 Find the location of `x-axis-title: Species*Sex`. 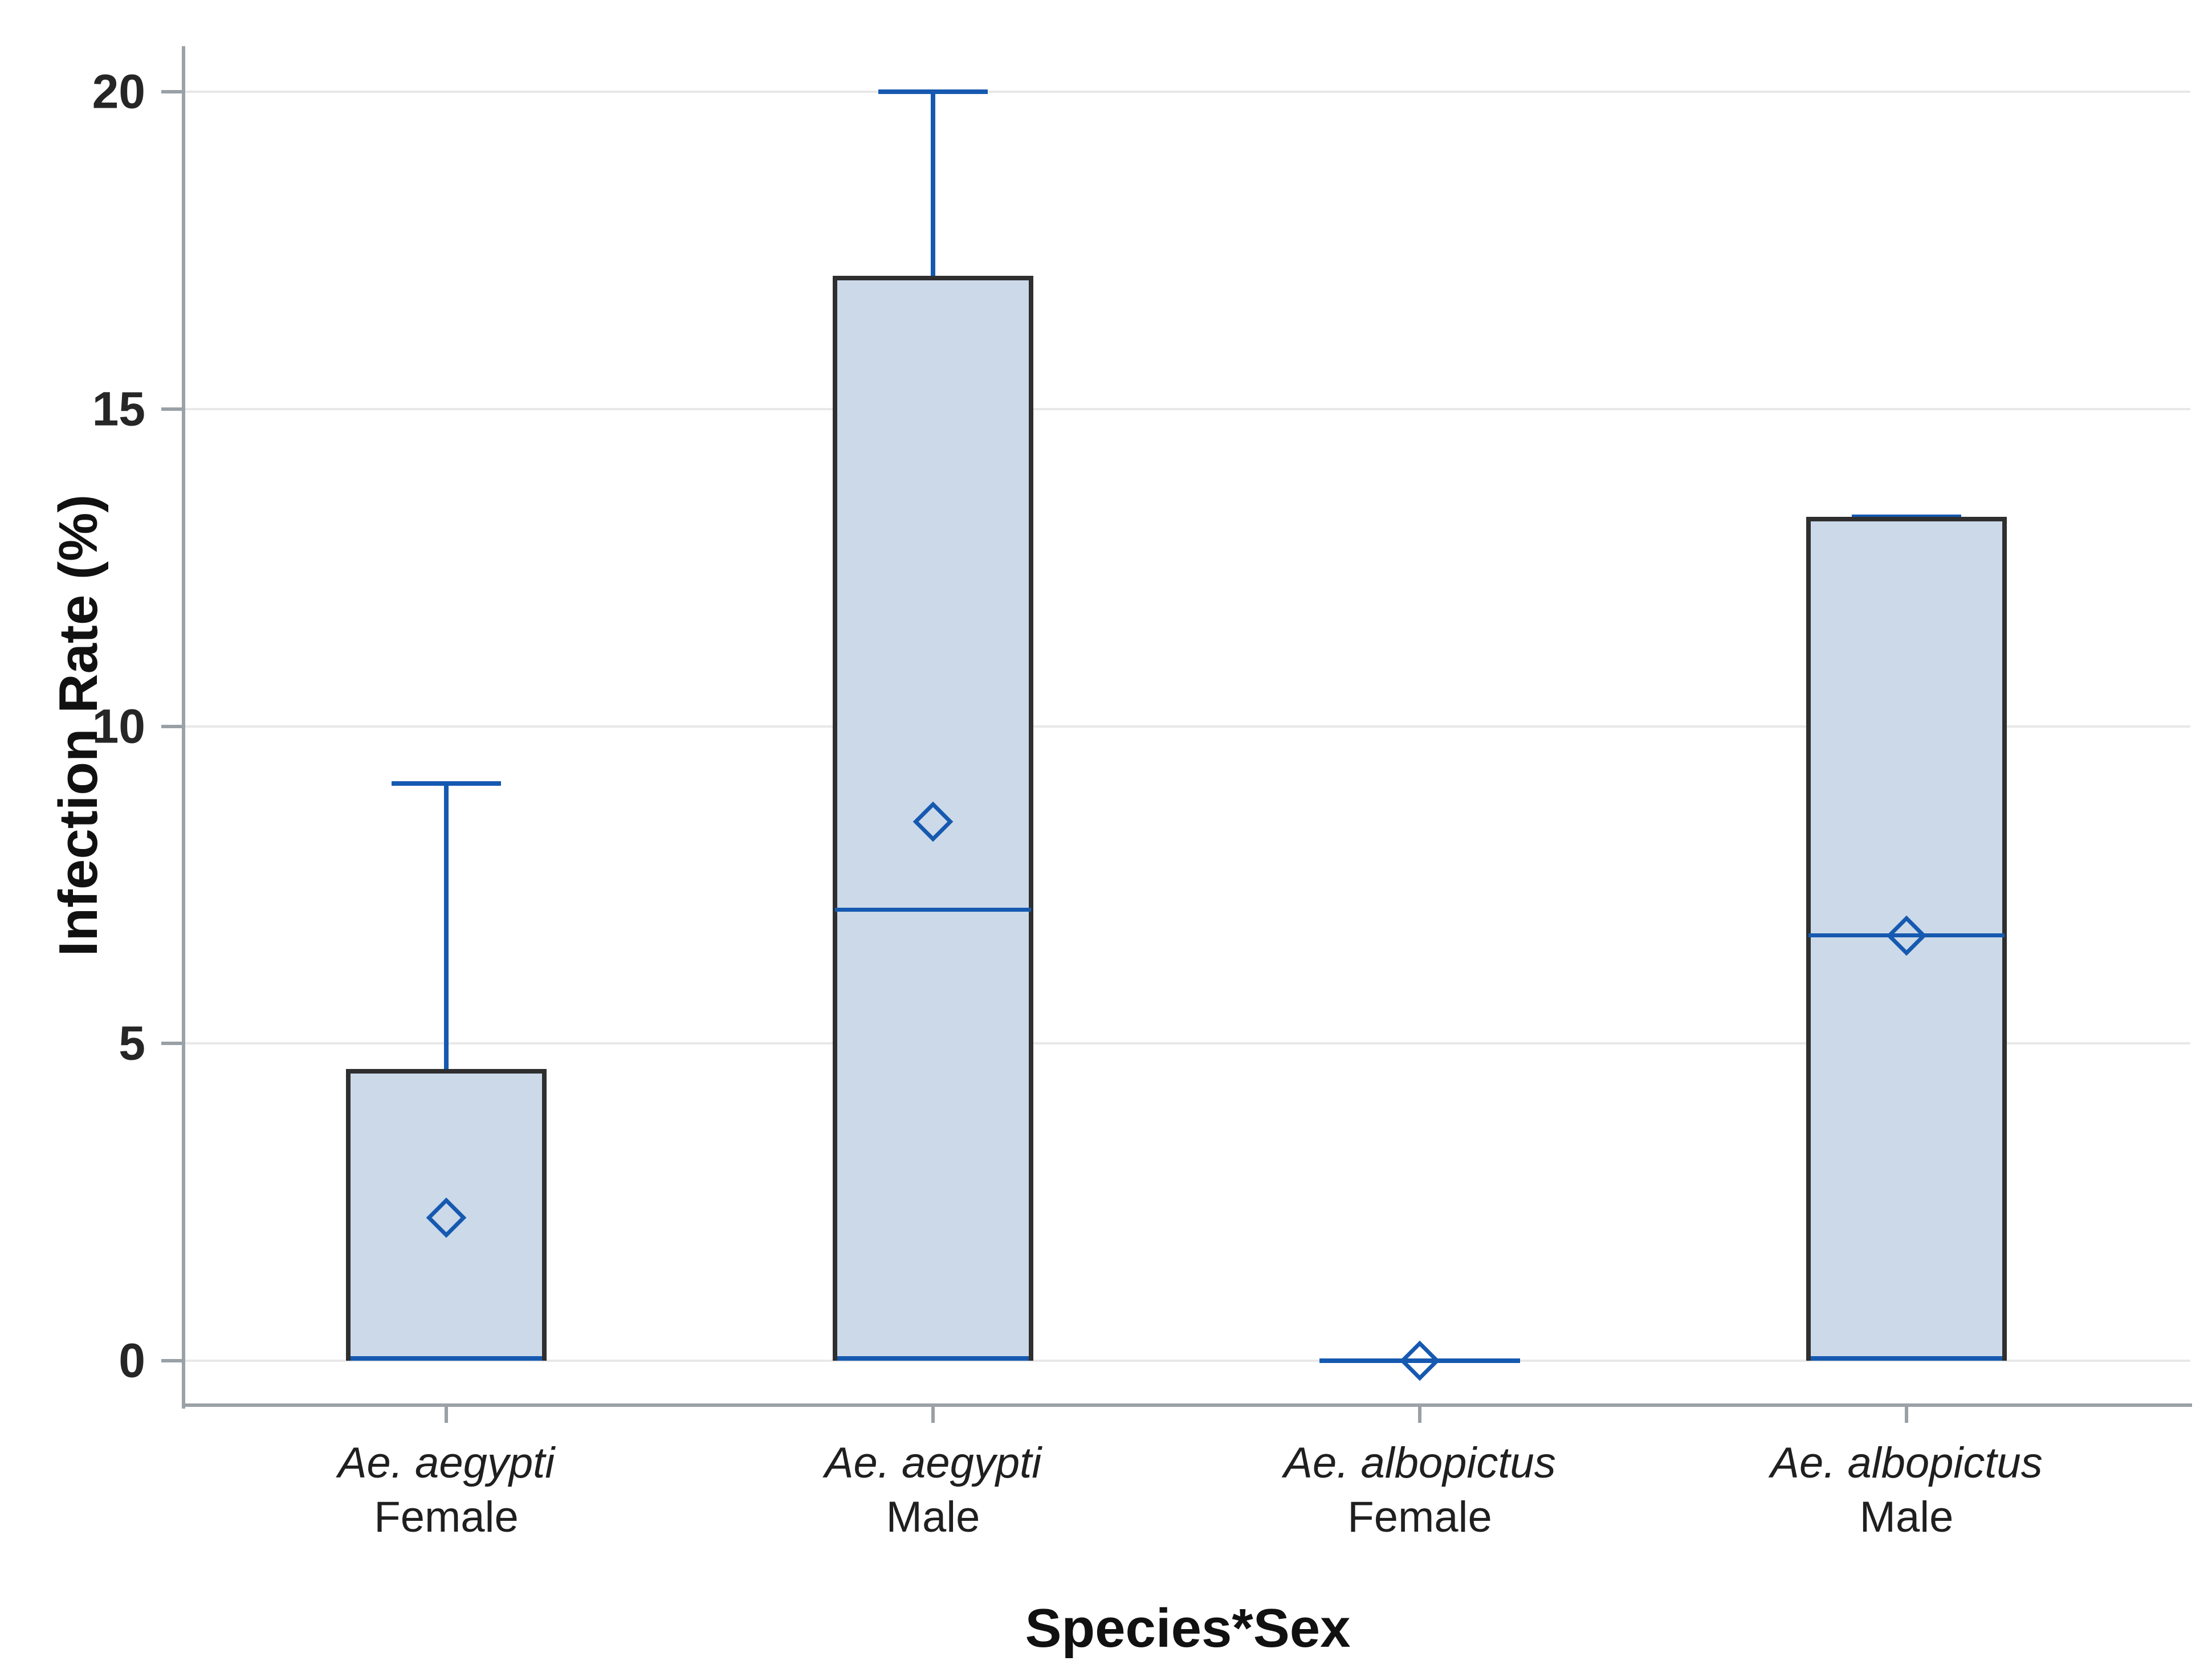

x-axis-title: Species*Sex is located at coordinates (1188, 1628).